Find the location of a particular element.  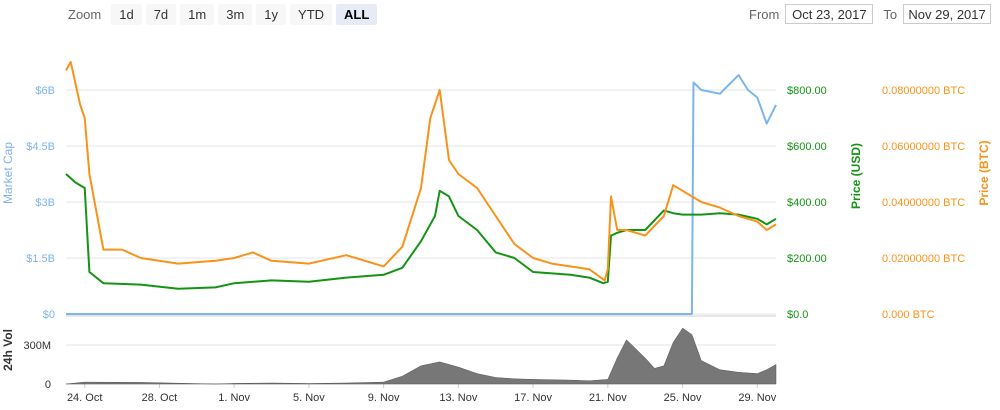

market-cap-tick-label: $4.5B is located at coordinates (40, 147).